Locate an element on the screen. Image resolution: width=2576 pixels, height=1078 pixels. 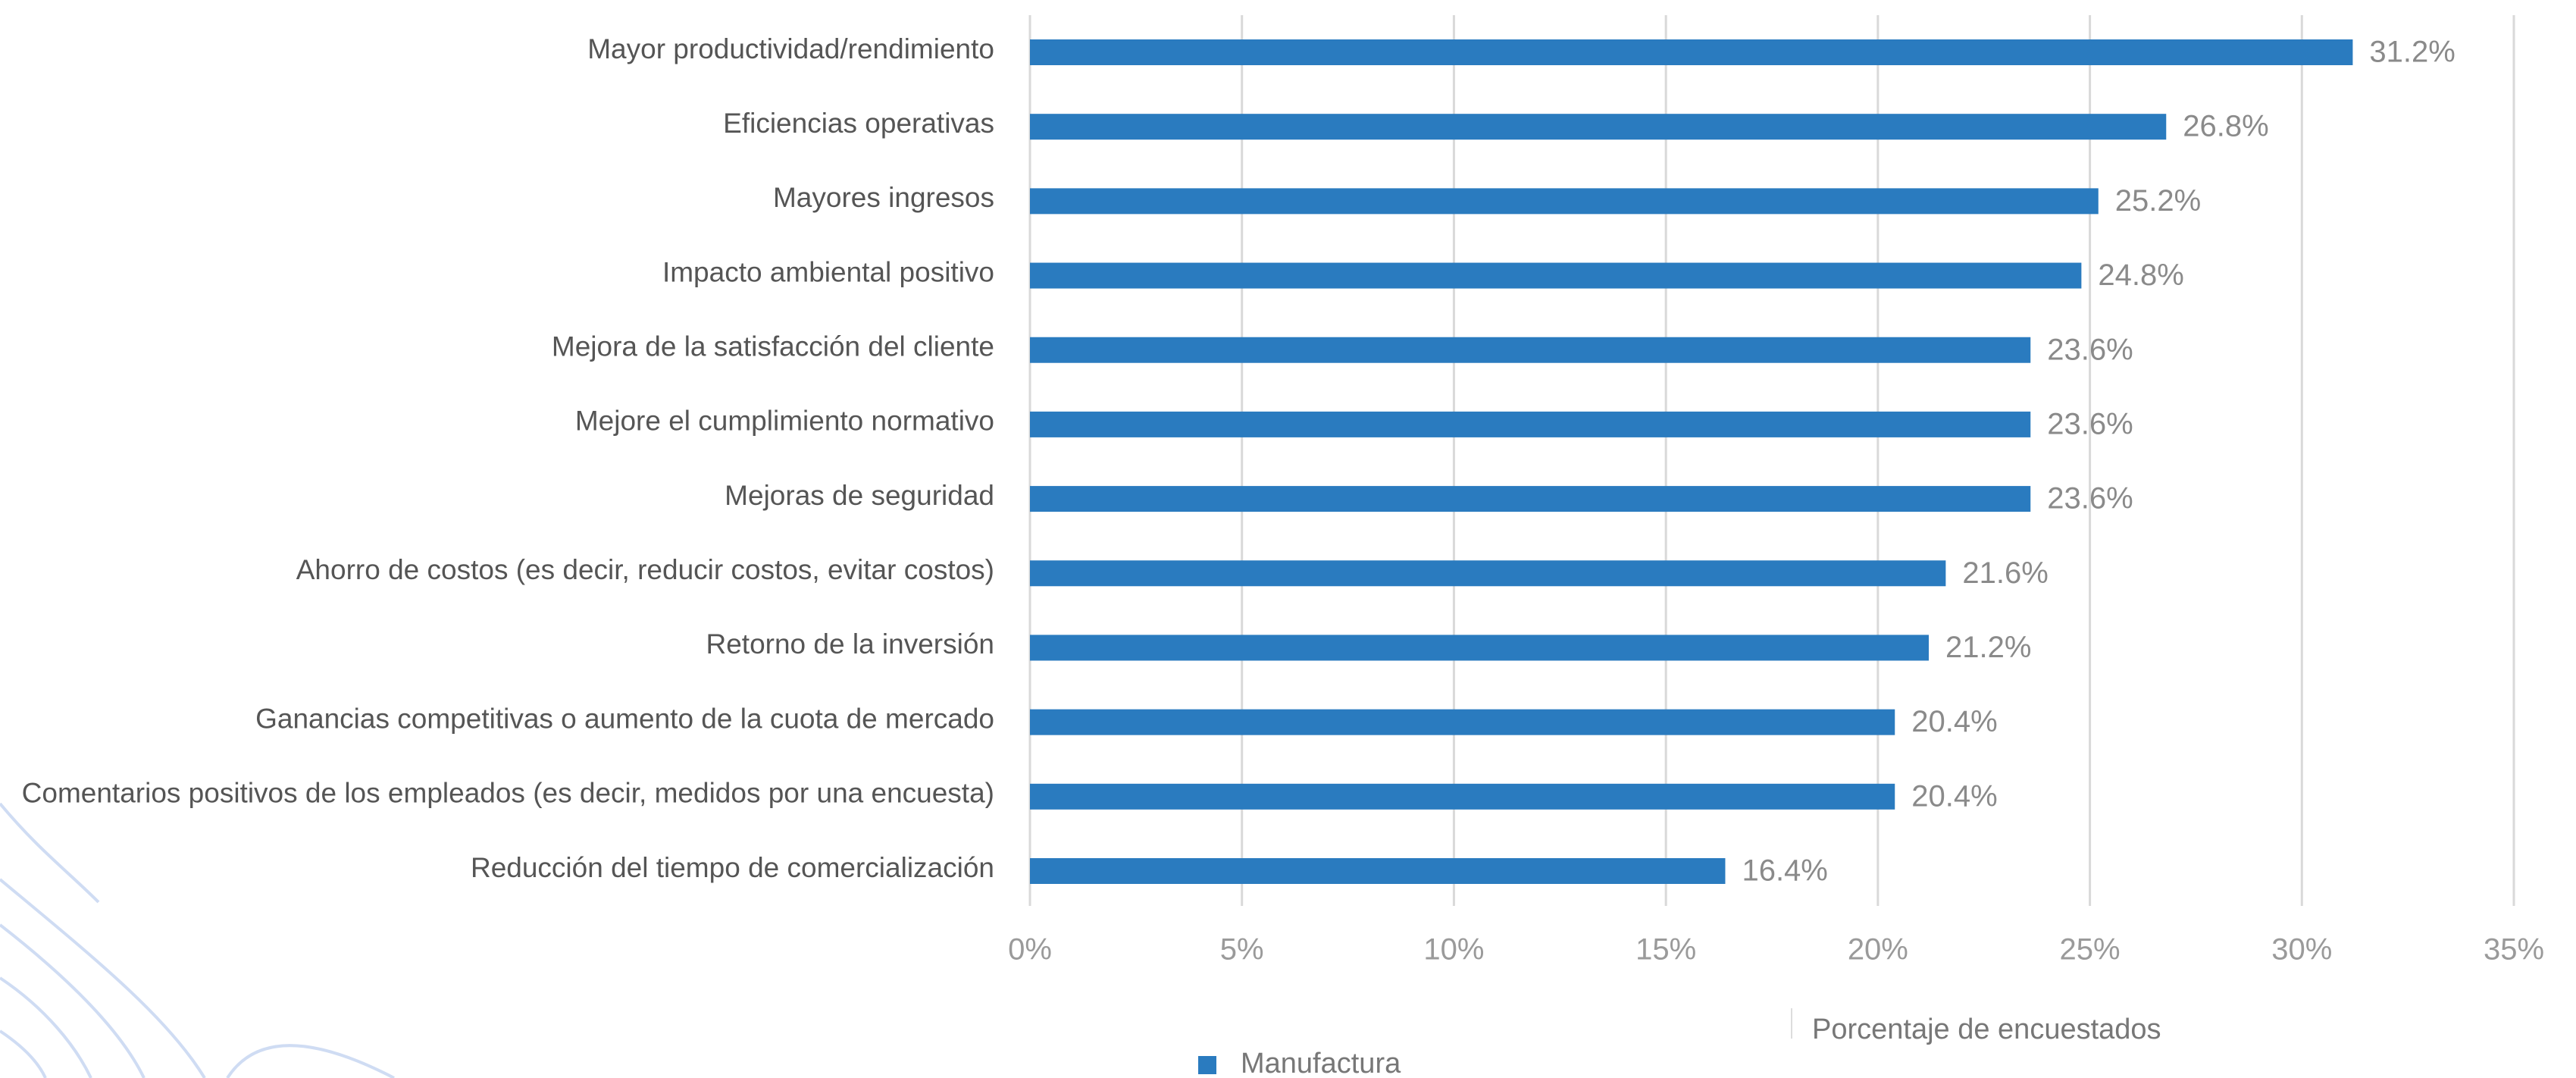
x-tick-label: 20% is located at coordinates (1878, 950).